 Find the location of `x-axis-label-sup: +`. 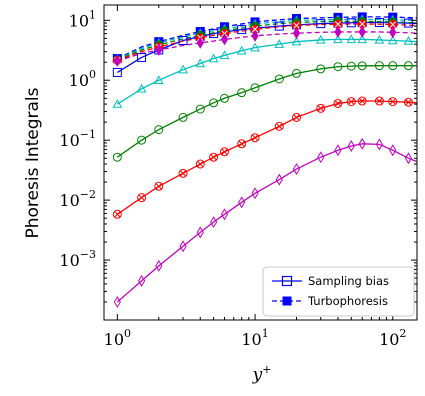

x-axis-label-sup: + is located at coordinates (266, 369).